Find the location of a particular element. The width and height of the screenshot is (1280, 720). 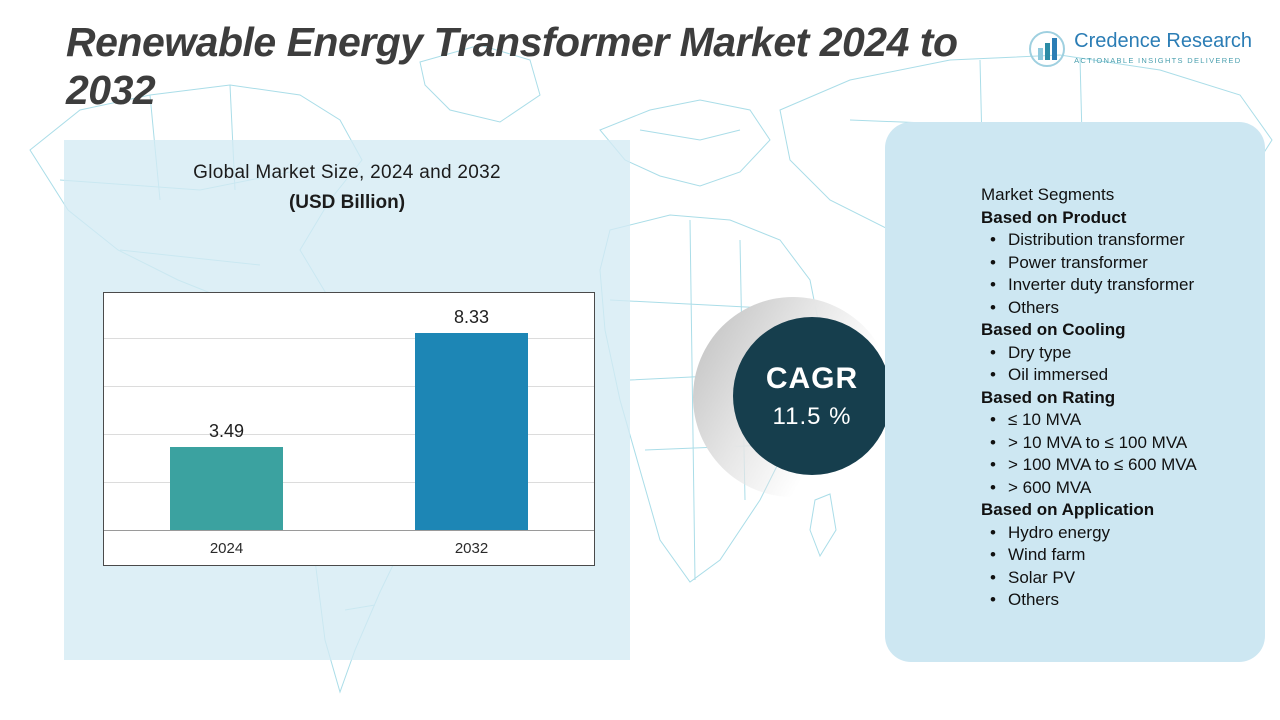

bar-value-2024: 3.49 is located at coordinates (226, 431).